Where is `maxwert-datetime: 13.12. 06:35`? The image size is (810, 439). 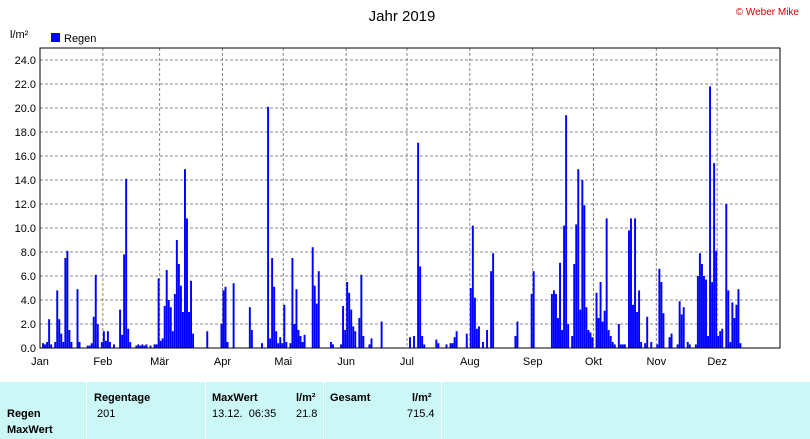
maxwert-datetime: 13.12. 06:35 is located at coordinates (244, 414).